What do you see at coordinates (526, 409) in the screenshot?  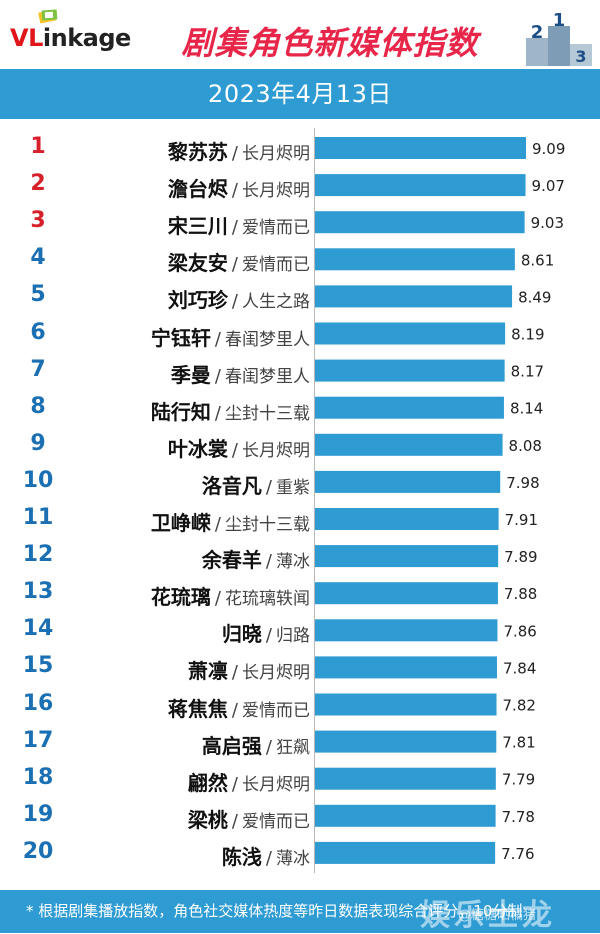 I see `value-label: 8.14` at bounding box center [526, 409].